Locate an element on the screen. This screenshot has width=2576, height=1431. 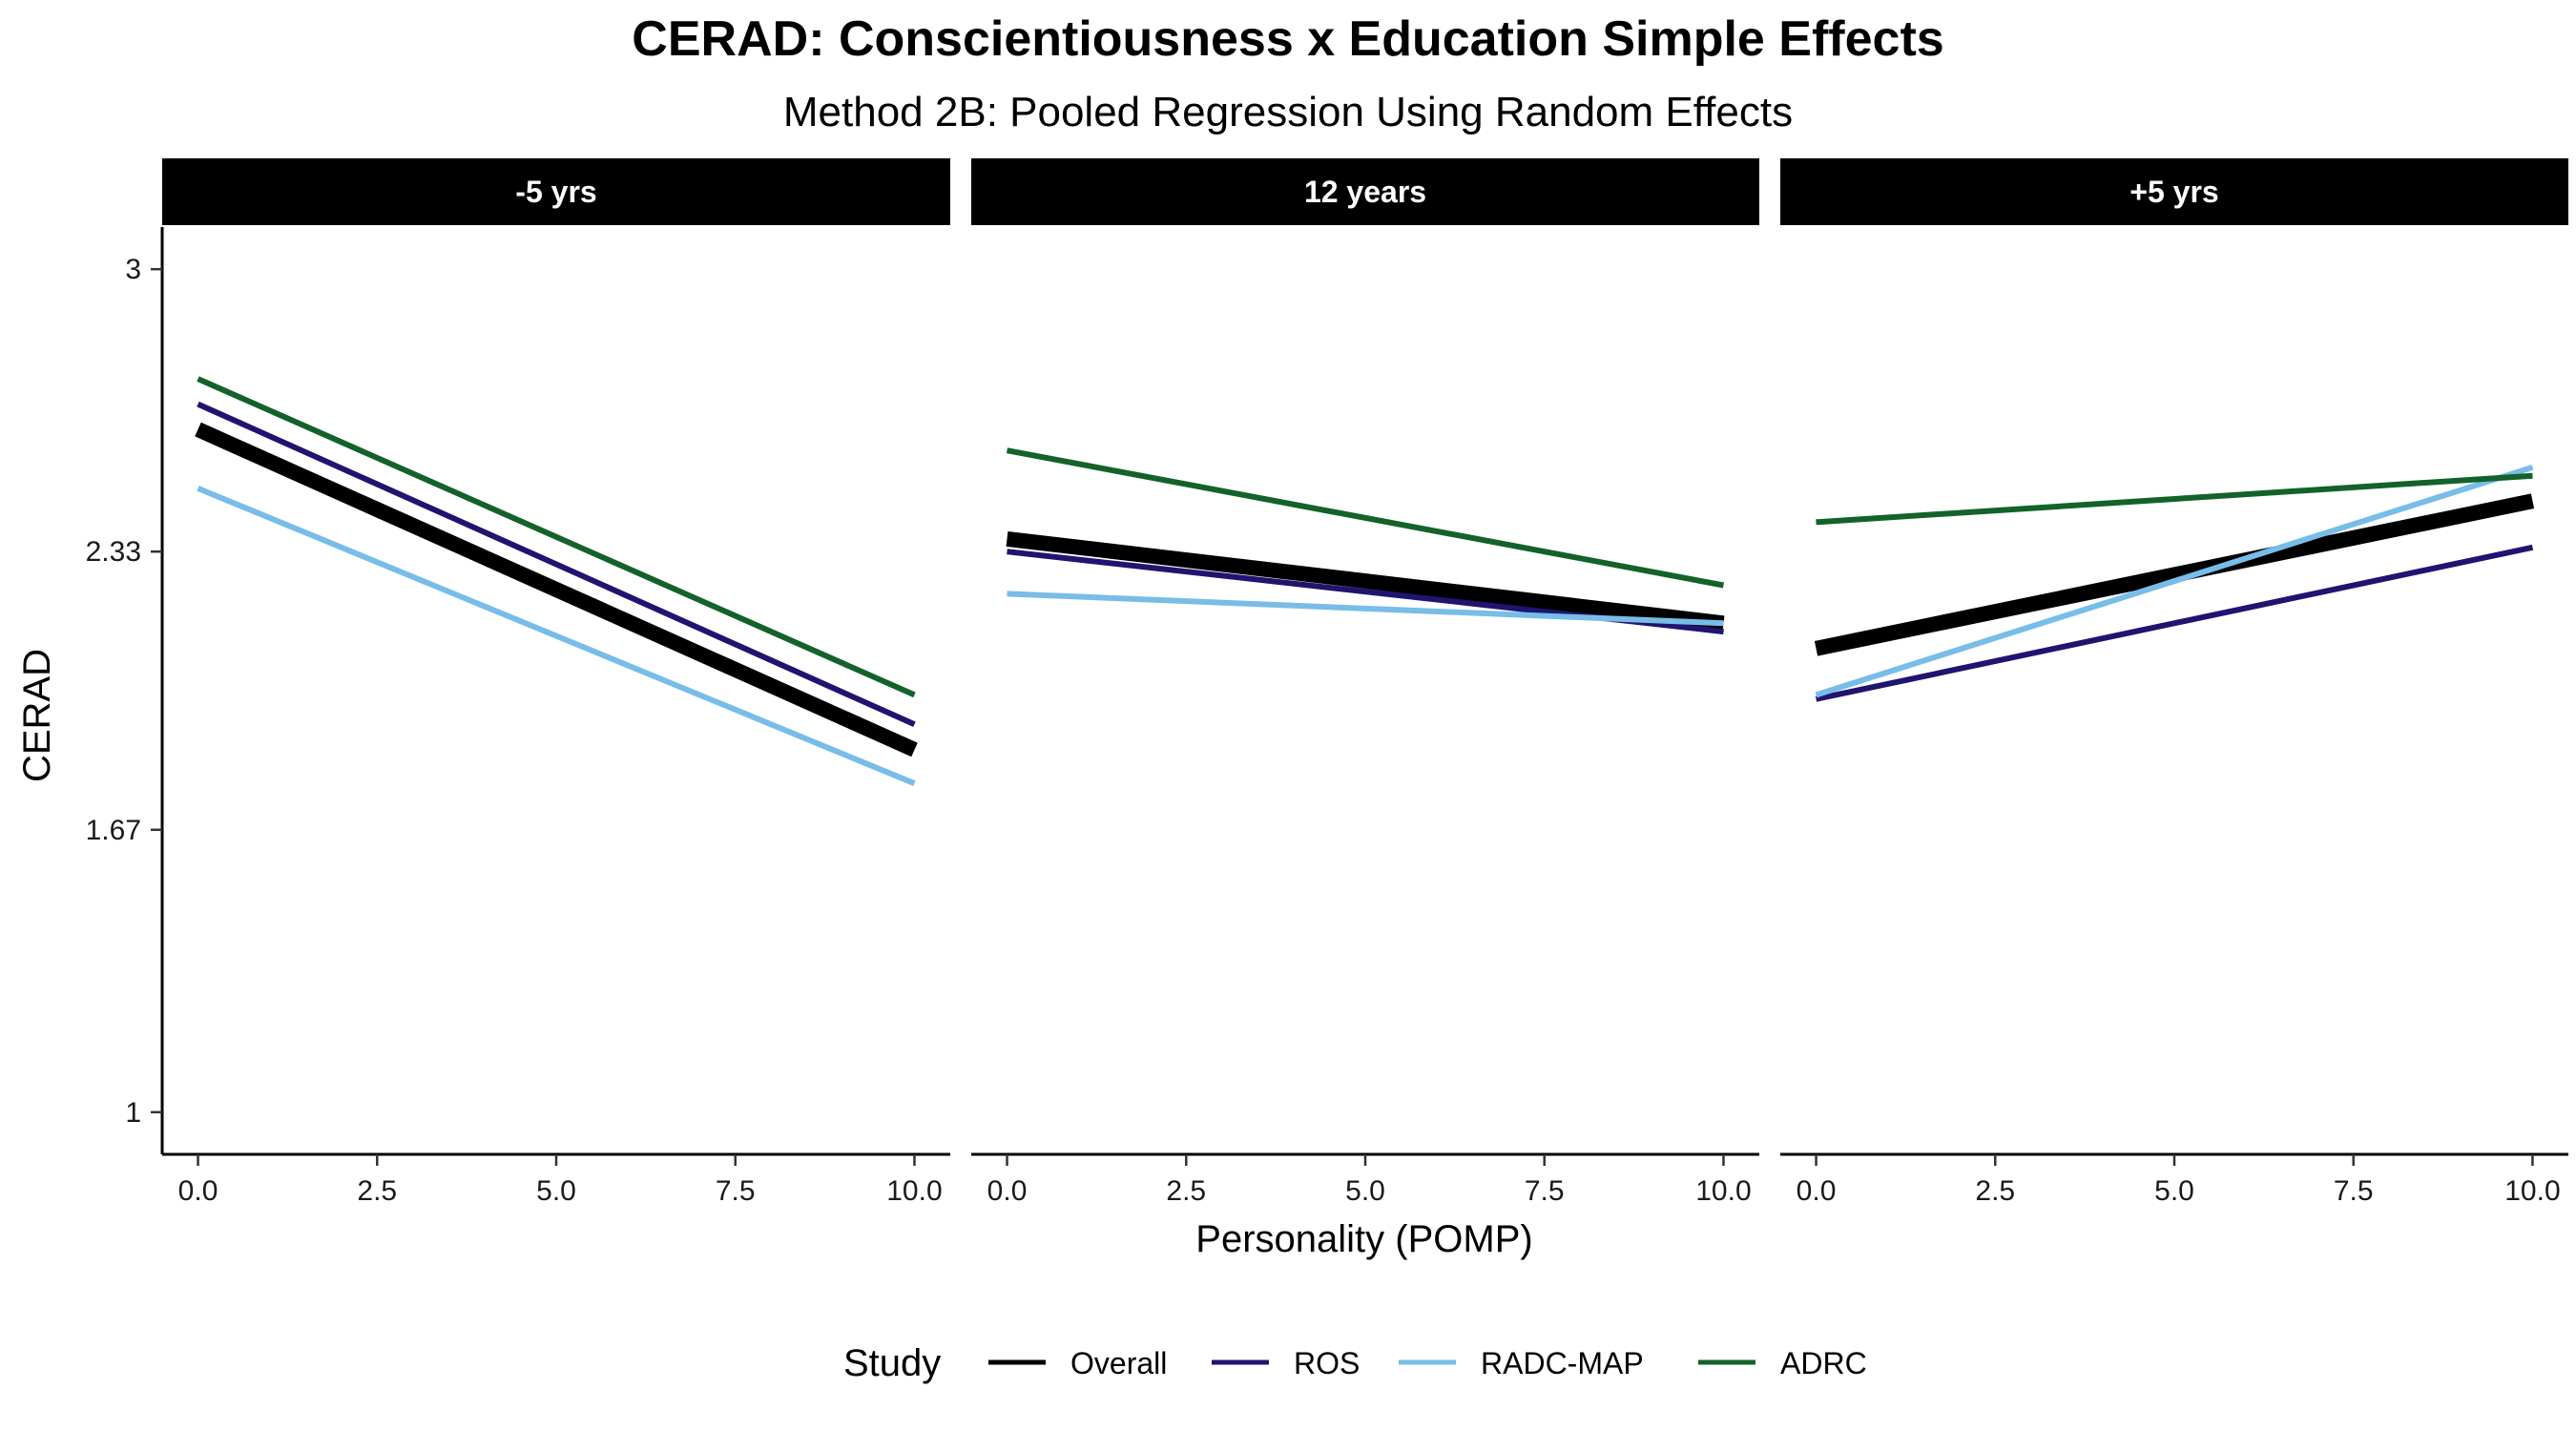
y-tick-label: 3 is located at coordinates (133, 269).